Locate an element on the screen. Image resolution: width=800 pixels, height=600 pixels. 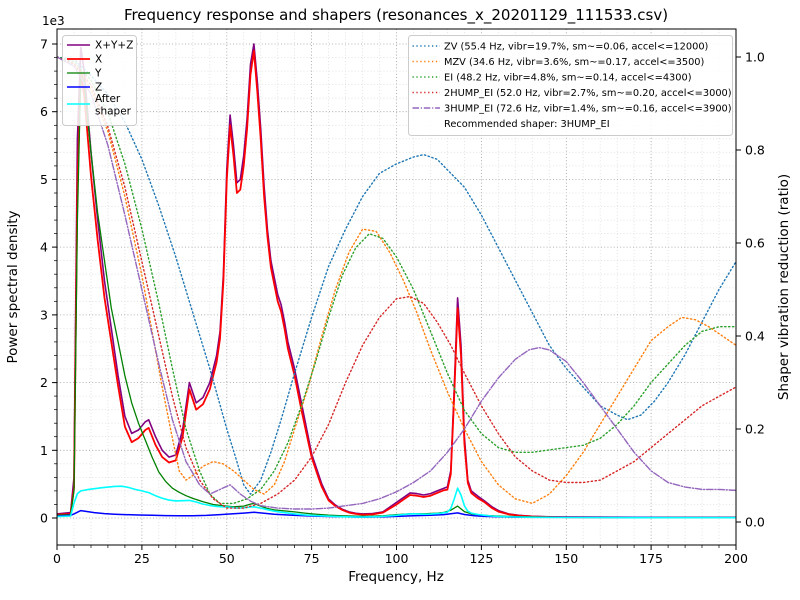
y-right-tick-label: 0.2 is located at coordinates (755, 429).